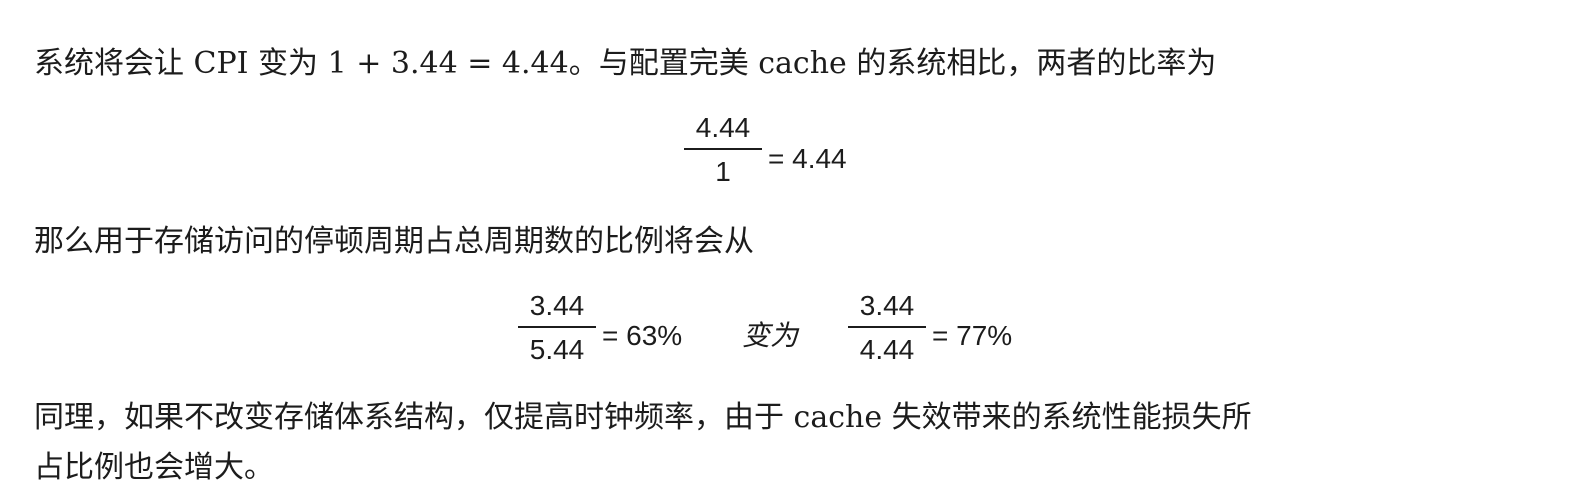 Image resolution: width=1583 pixels, height=499 pixels. Describe the element at coordinates (723, 171) in the screenshot. I see `equation-1-denominator: 1` at that location.